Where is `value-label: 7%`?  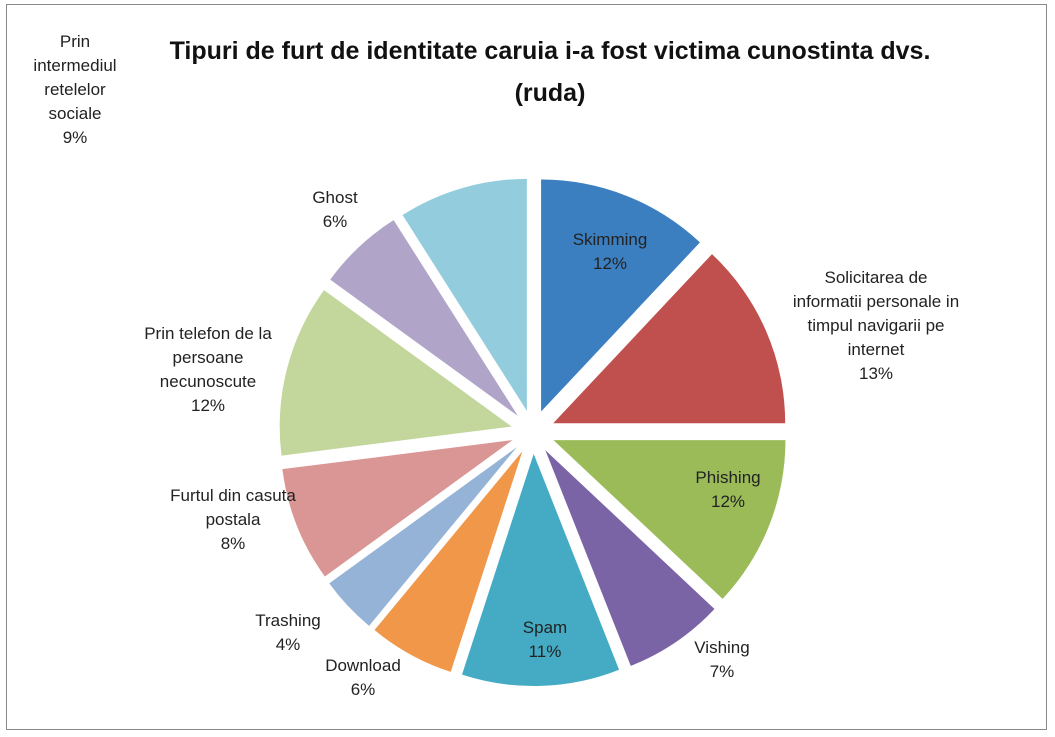
value-label: 7% is located at coordinates (722, 671).